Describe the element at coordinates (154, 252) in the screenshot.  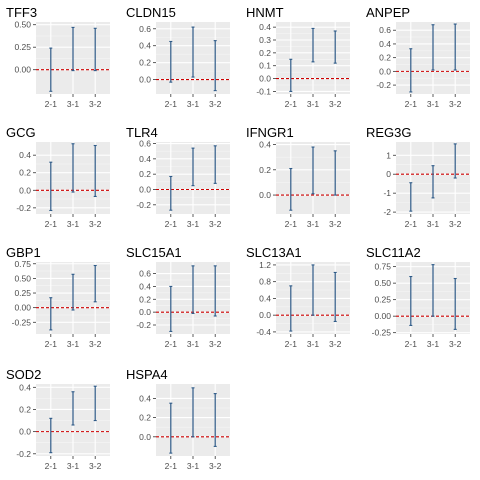
I see `facet-title: SLC15A1` at that location.